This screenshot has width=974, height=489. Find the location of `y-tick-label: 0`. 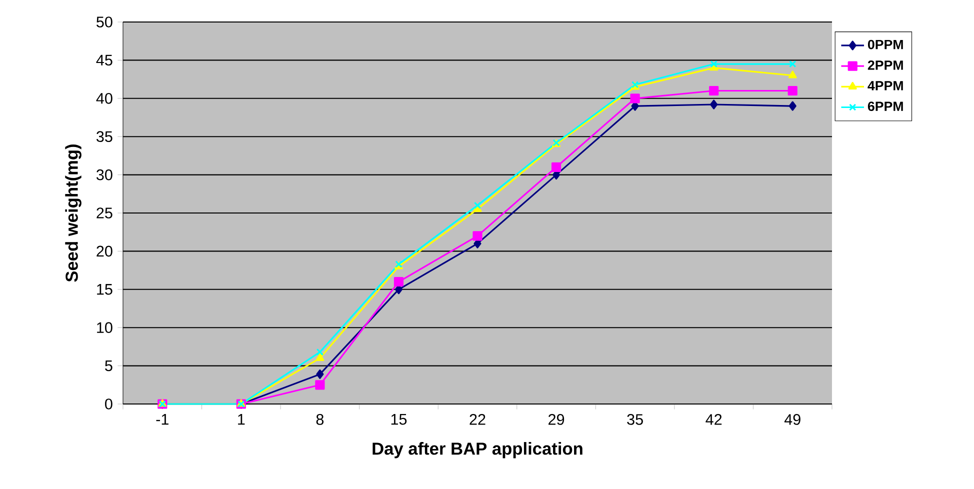

y-tick-label: 0 is located at coordinates (108, 404).